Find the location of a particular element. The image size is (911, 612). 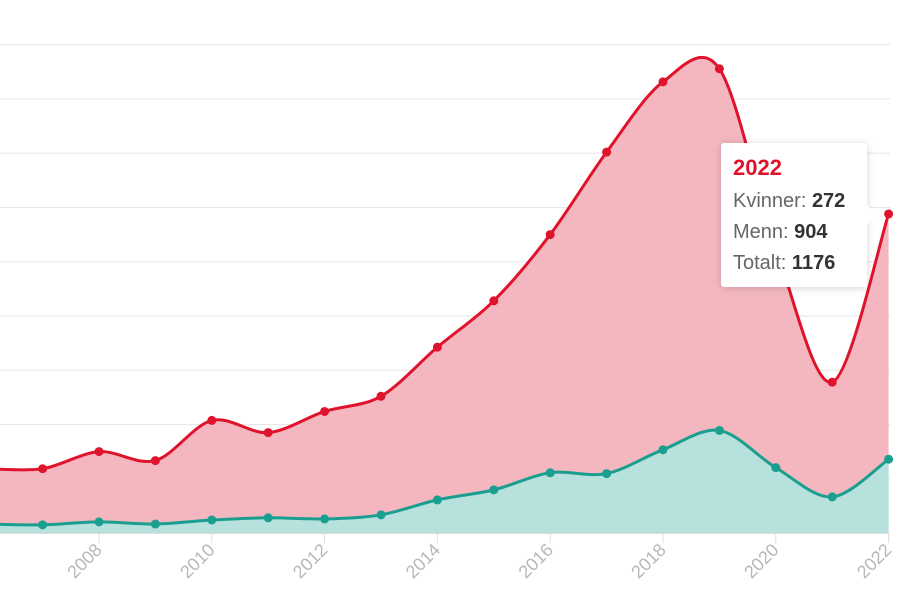

x-tick-label: 2014 is located at coordinates (423, 561).